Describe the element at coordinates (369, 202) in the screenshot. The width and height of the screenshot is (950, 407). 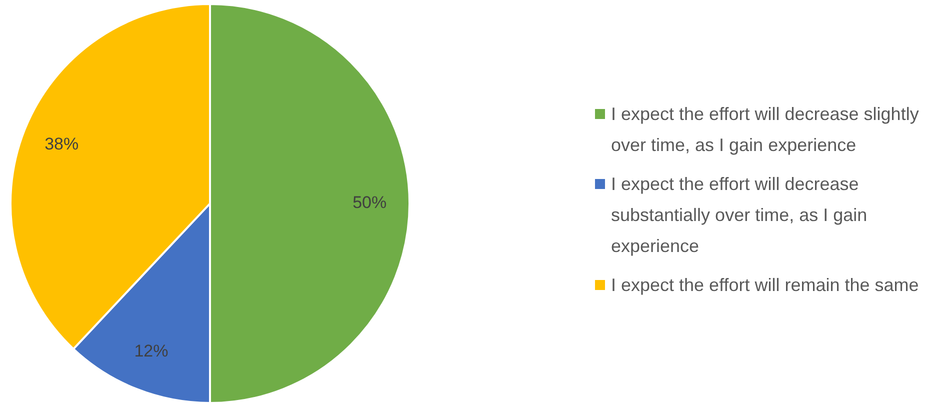
I see `data-label: 50%` at that location.